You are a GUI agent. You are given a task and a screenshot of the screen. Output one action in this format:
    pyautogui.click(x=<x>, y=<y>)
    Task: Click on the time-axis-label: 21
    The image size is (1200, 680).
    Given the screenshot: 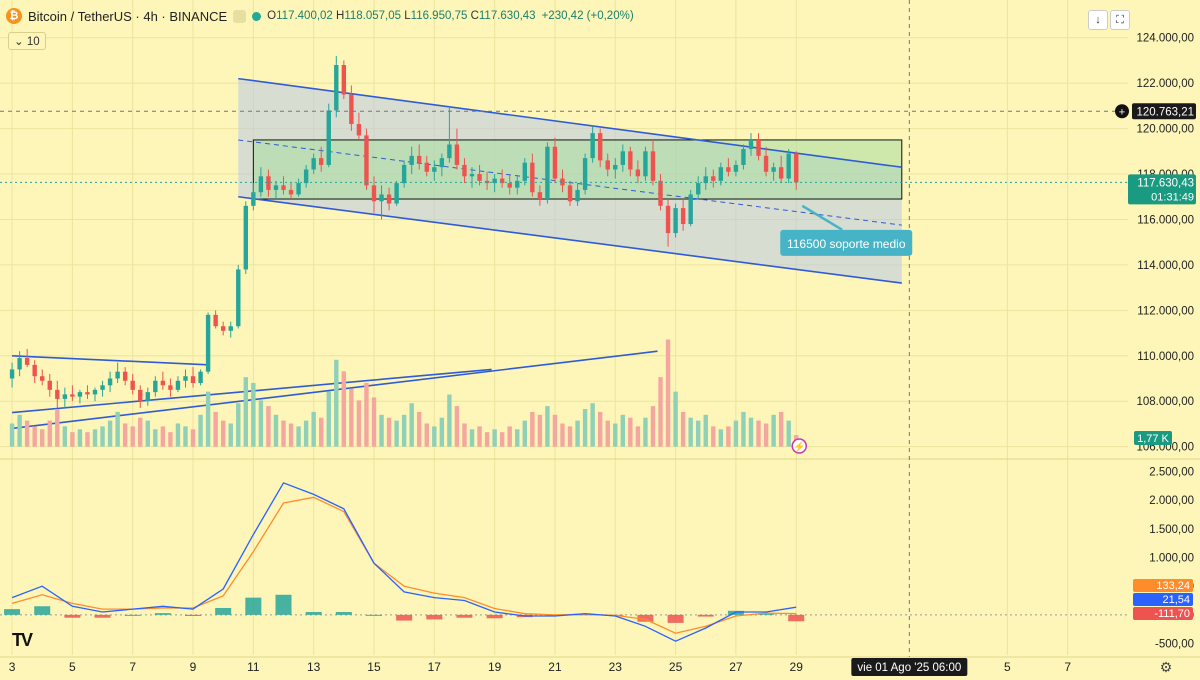 What is the action you would take?
    pyautogui.click(x=555, y=667)
    